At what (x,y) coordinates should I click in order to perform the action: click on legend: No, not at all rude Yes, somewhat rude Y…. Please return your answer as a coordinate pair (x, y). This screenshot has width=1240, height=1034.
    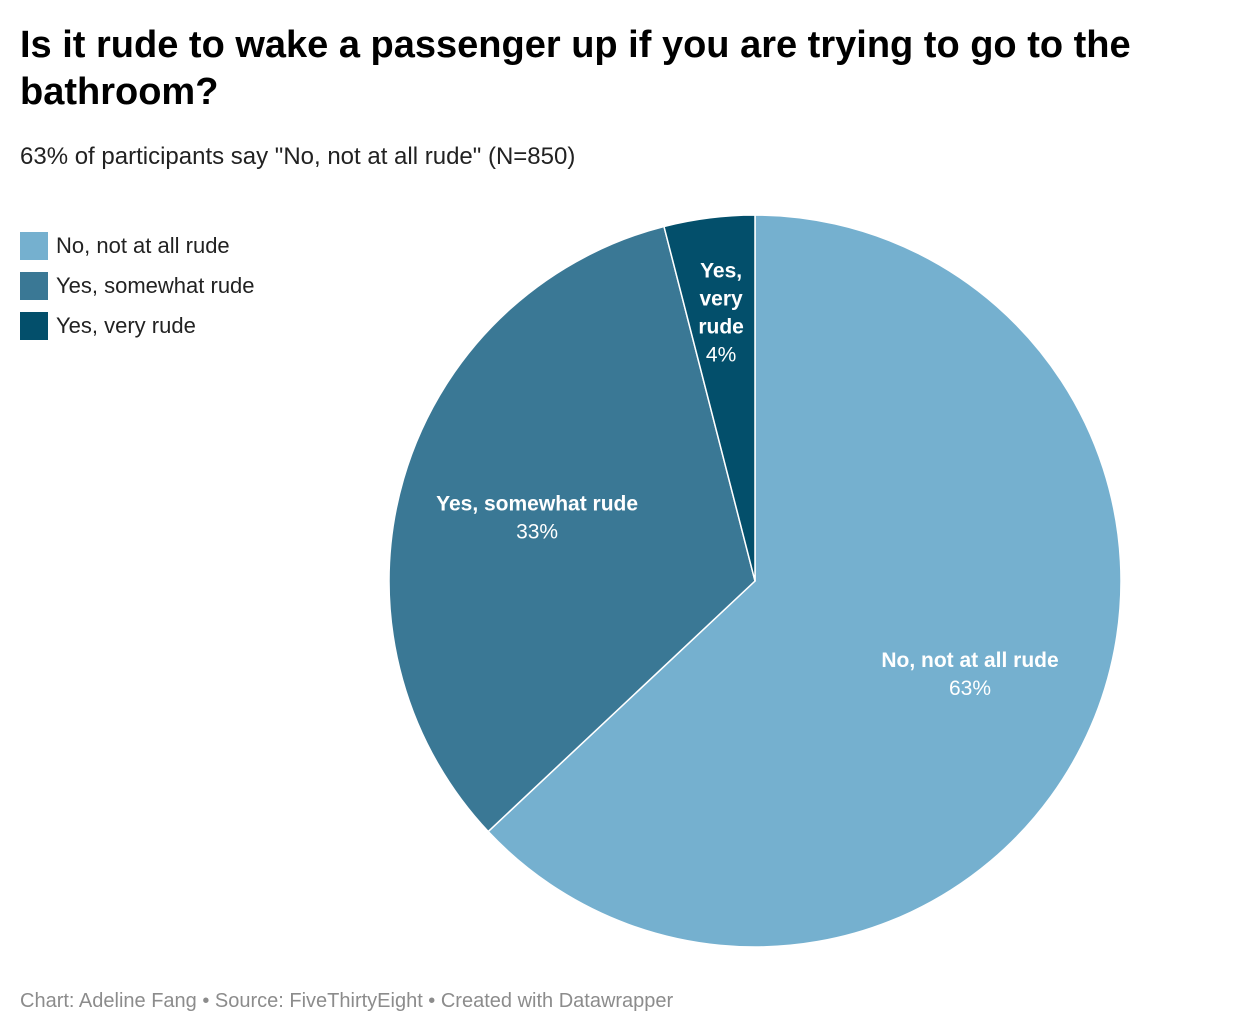
    Looking at the image, I should click on (137, 286).